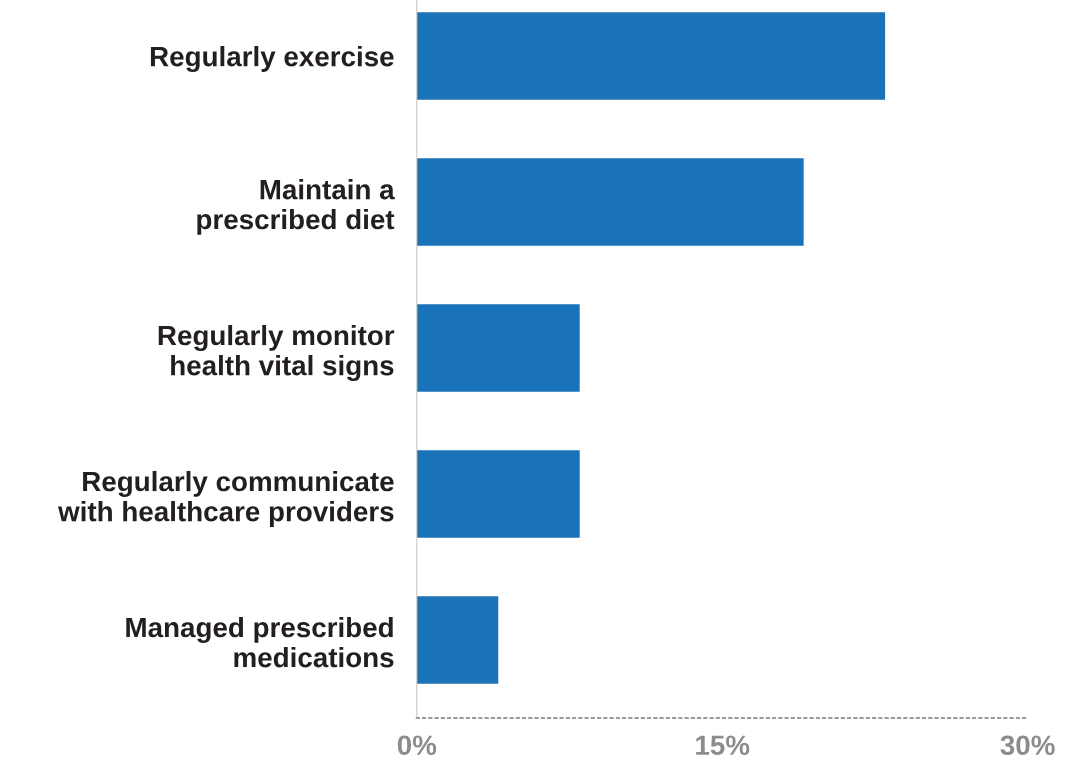 The height and width of the screenshot is (763, 1066). I want to click on x-tick-label: 0%, so click(417, 745).